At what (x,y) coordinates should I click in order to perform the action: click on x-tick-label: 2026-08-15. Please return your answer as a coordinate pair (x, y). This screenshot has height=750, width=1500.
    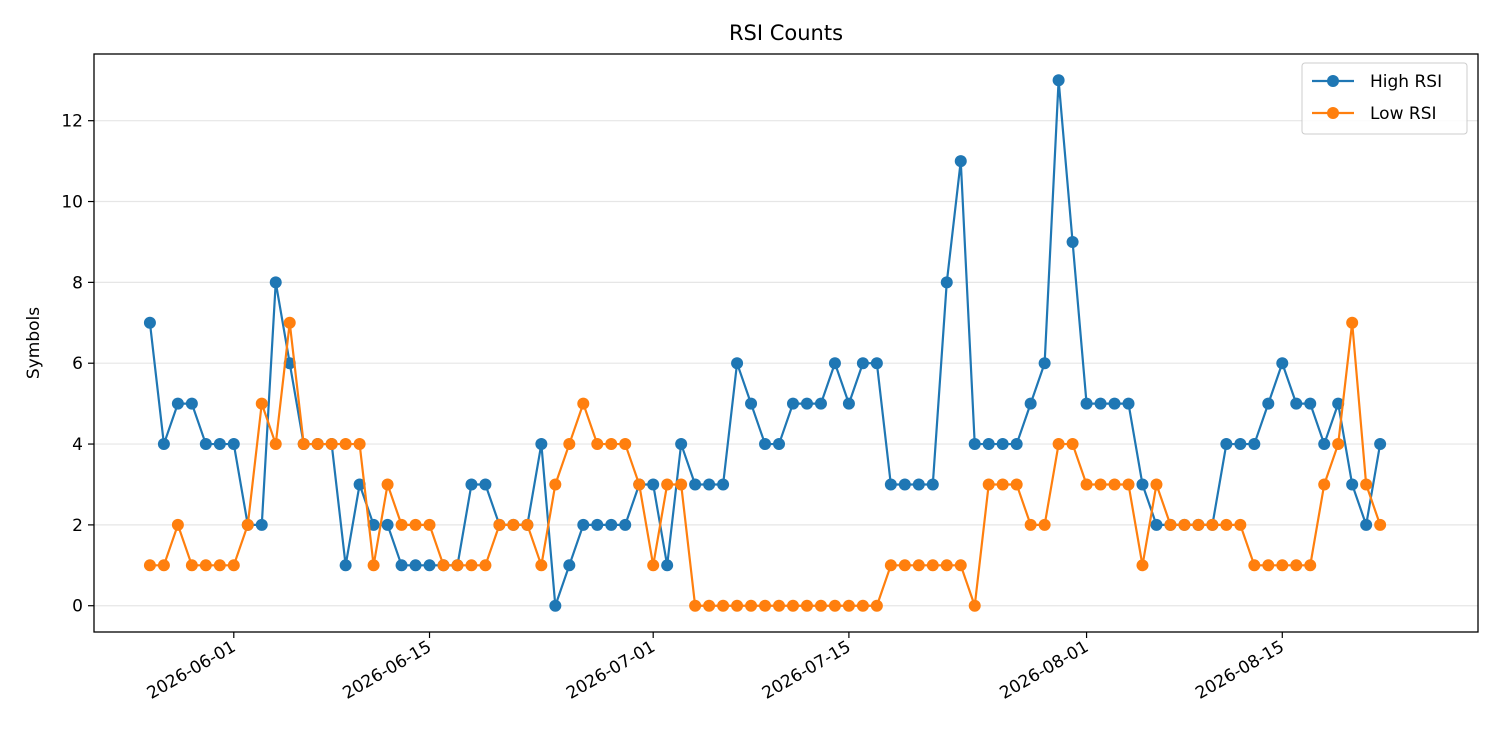
    Looking at the image, I should click on (1240, 670).